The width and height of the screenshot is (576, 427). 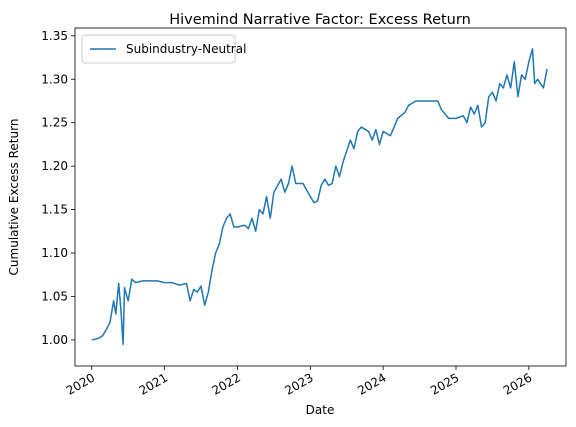 I want to click on x-tick-label: 2021, so click(x=153, y=383).